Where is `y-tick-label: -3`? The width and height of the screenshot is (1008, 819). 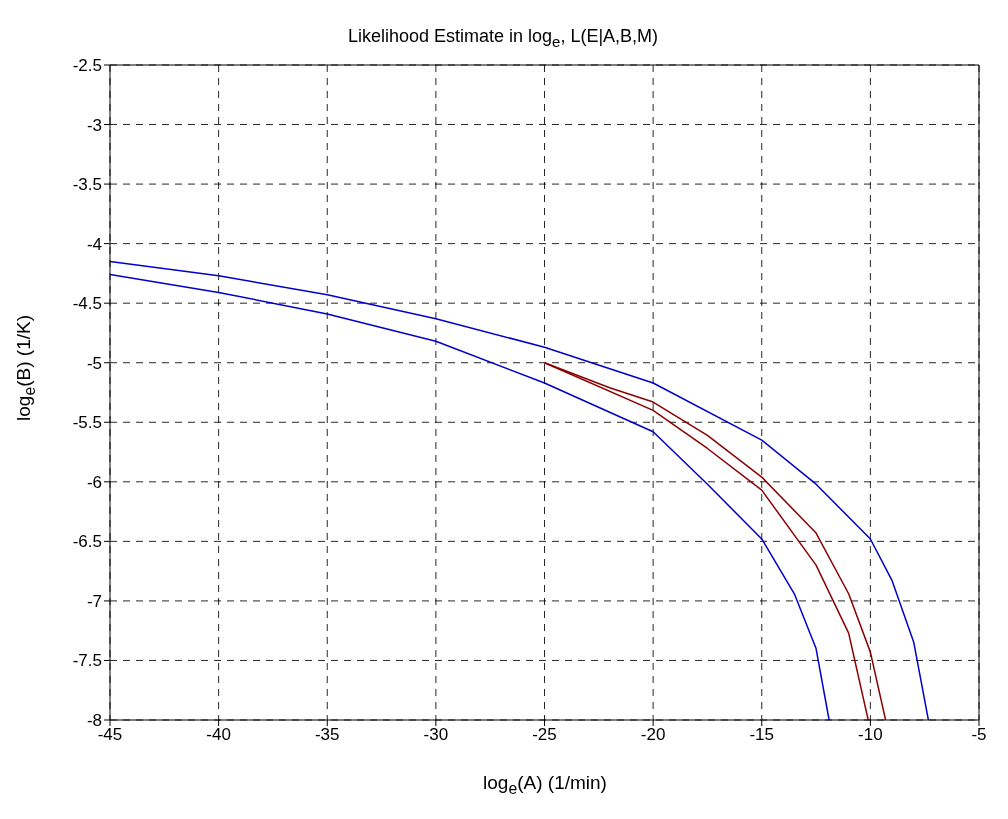
y-tick-label: -3 is located at coordinates (94, 125).